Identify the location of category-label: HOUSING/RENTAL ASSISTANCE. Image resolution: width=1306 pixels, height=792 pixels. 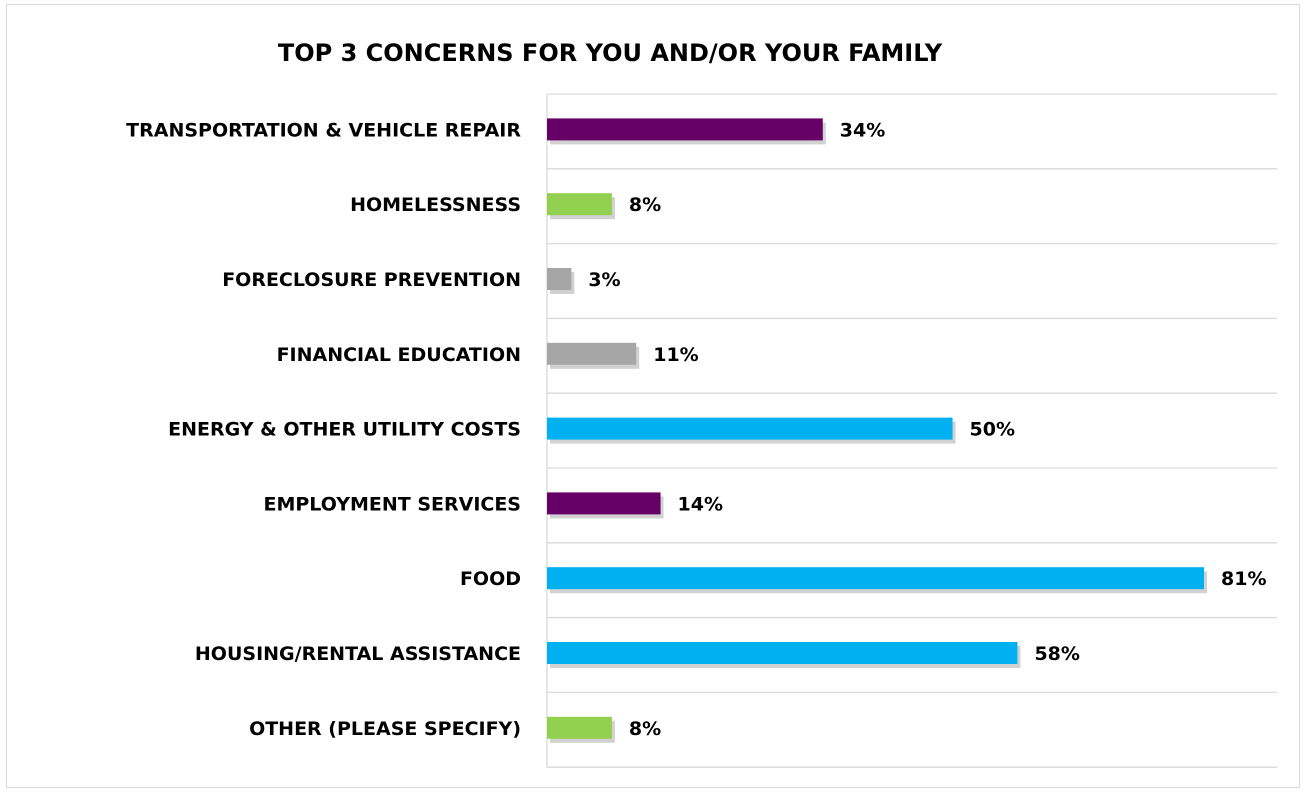
(358, 654).